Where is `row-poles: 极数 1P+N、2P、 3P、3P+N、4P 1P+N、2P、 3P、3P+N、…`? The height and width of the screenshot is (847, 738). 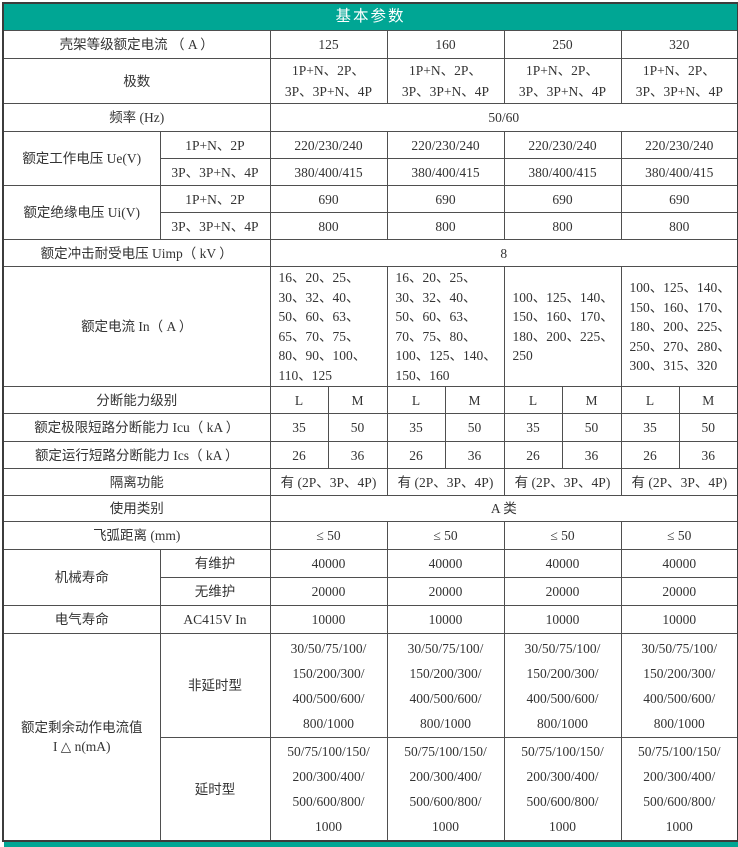
row-poles: 极数 1P+N、2P、 3P、3P+N、4P 1P+N、2P、 3P、3P+N、… is located at coordinates (370, 81).